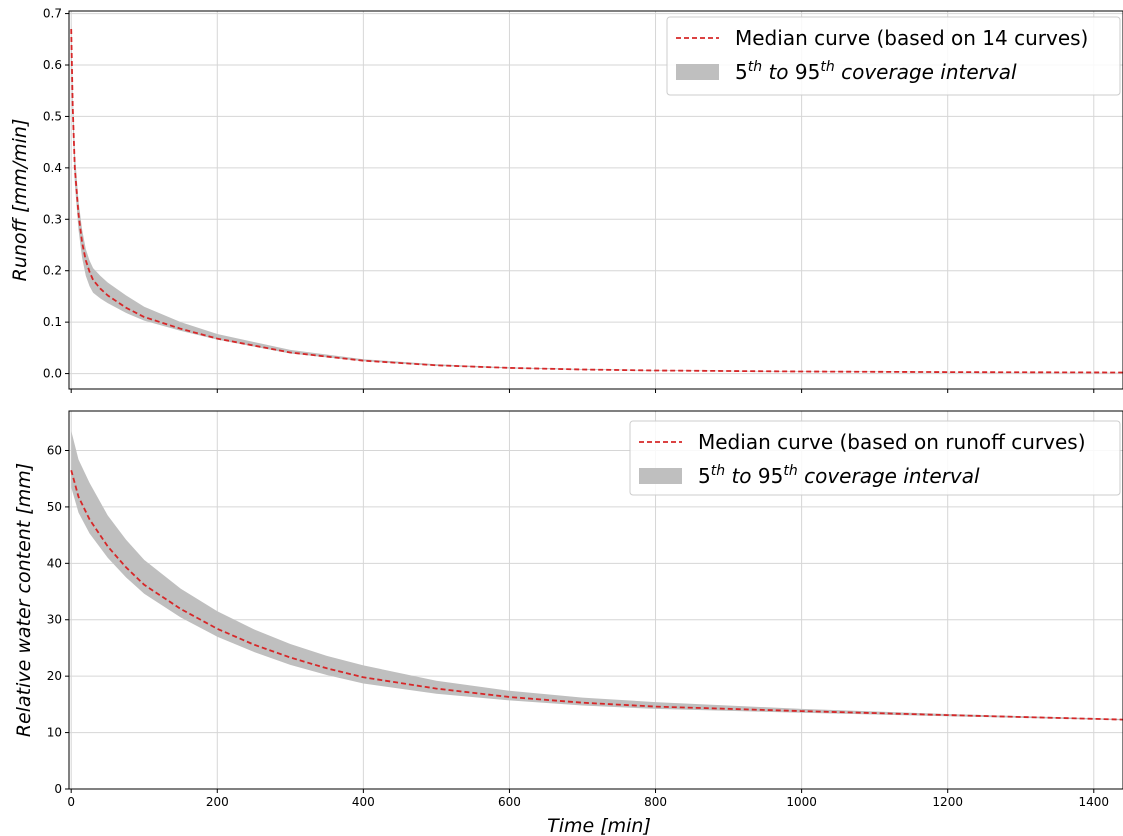 This screenshot has height=836, width=1123. I want to click on y-tick-label: 0.7, so click(52, 14).